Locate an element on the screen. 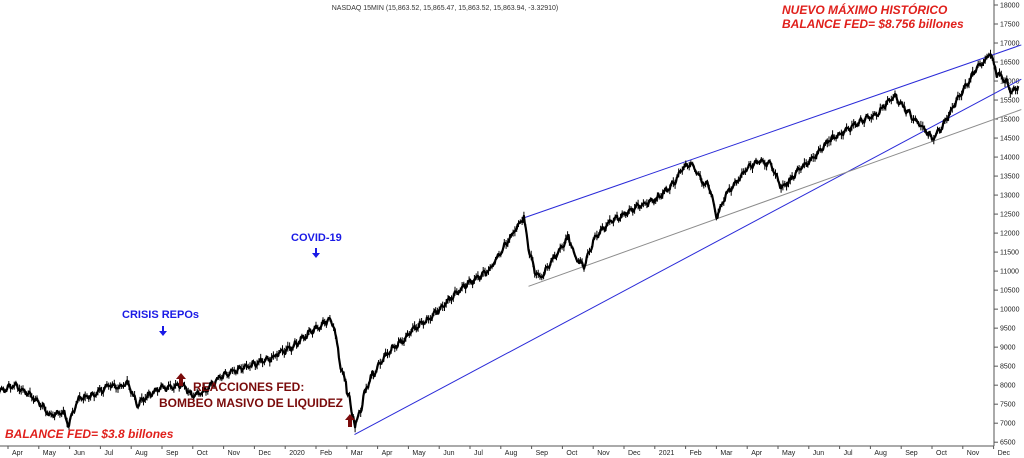  annotation-arrows is located at coordinates (257, 337).